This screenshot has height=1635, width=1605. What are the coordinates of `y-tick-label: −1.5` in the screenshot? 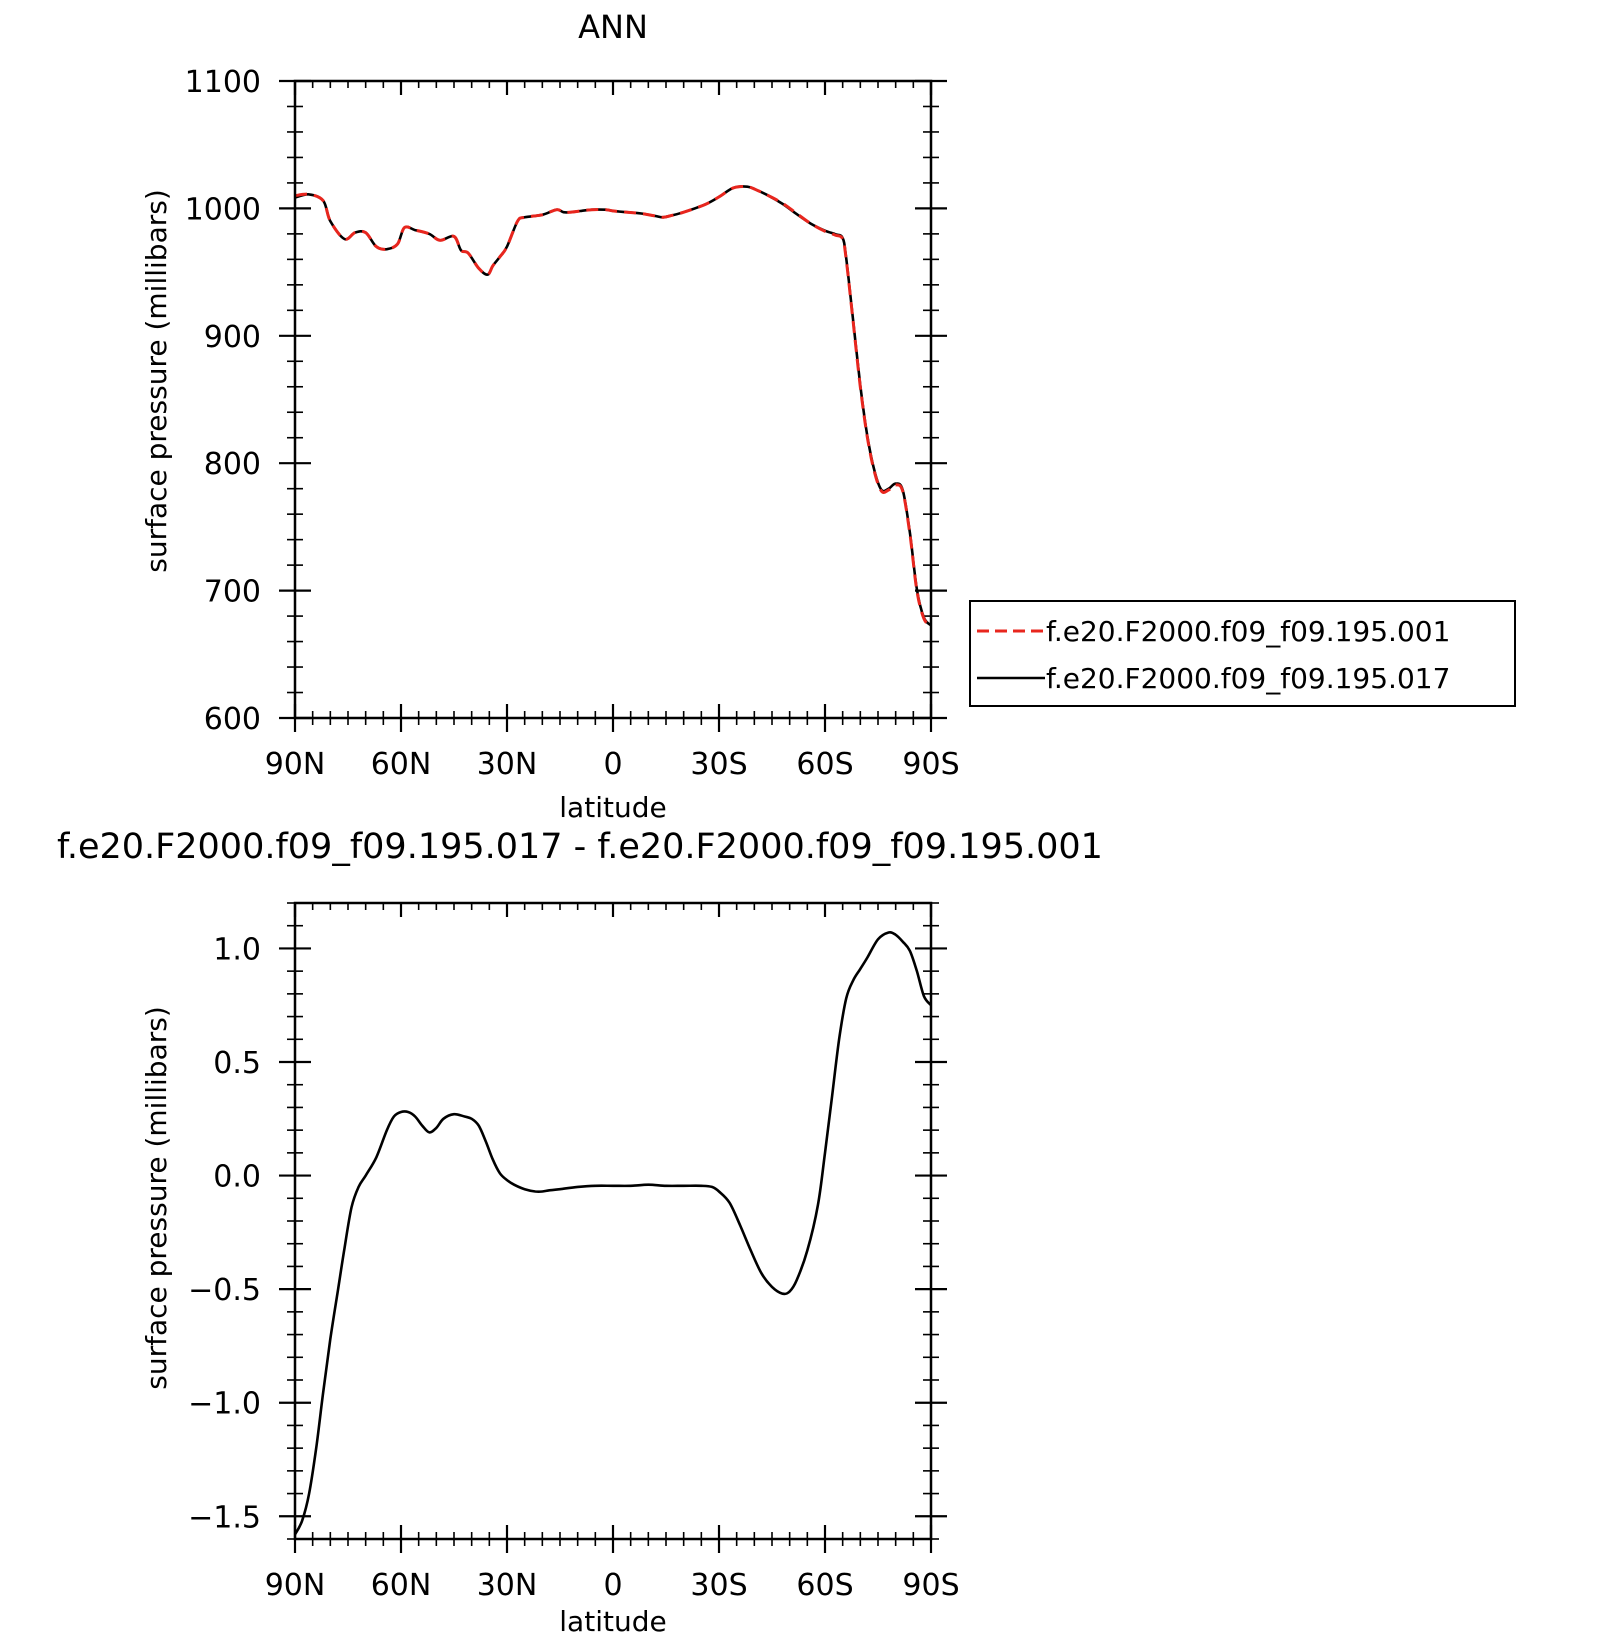 It's located at (224, 1517).